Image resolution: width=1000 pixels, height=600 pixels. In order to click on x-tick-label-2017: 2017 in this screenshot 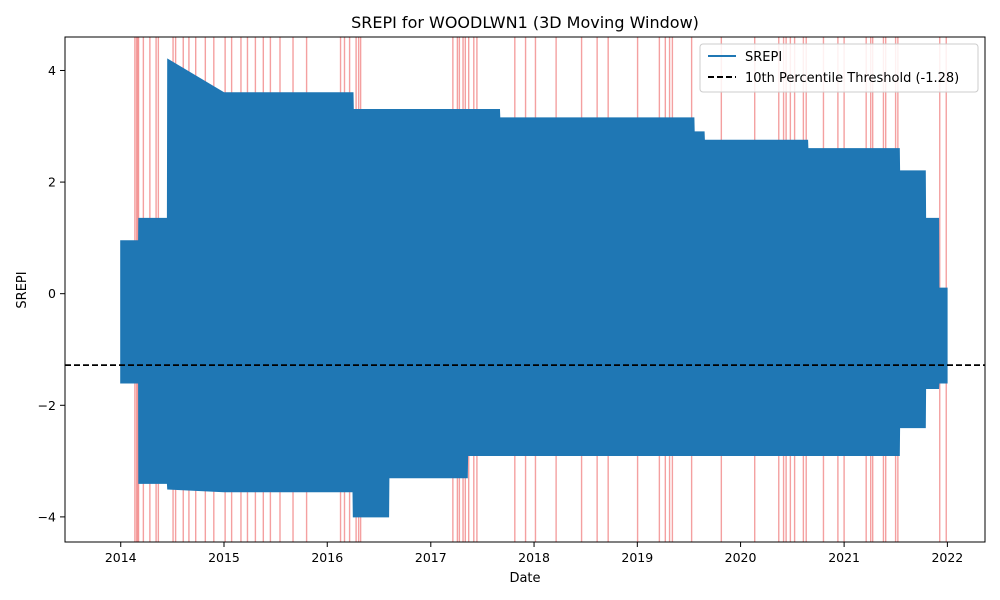, I will do `click(431, 557)`.